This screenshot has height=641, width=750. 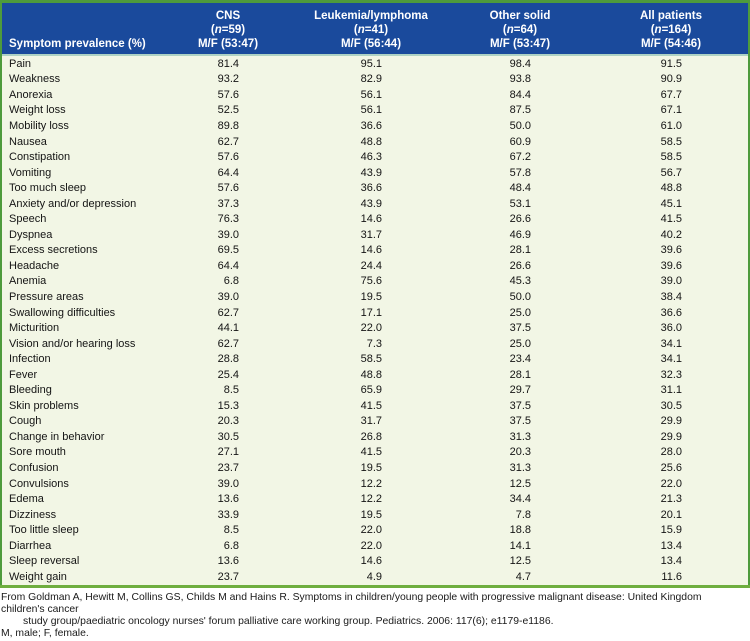 I want to click on value-cell: 36.6, so click(x=671, y=312).